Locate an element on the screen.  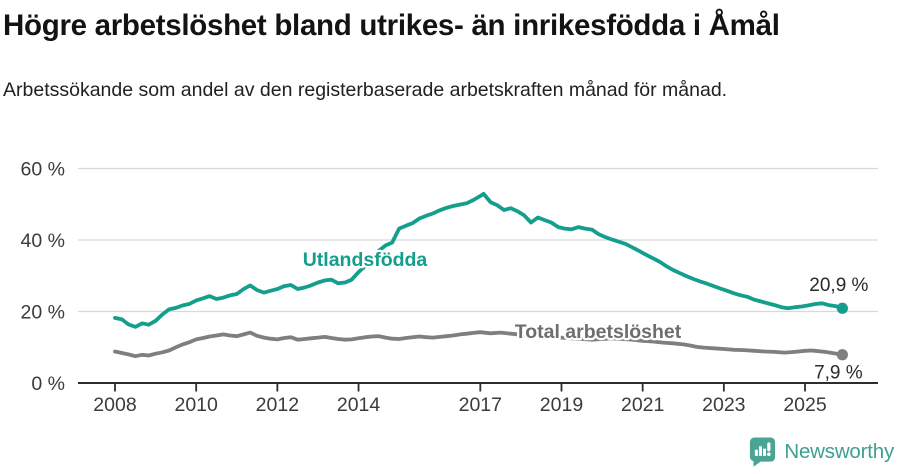
x-axis-tick-label: 2008 is located at coordinates (114, 405).